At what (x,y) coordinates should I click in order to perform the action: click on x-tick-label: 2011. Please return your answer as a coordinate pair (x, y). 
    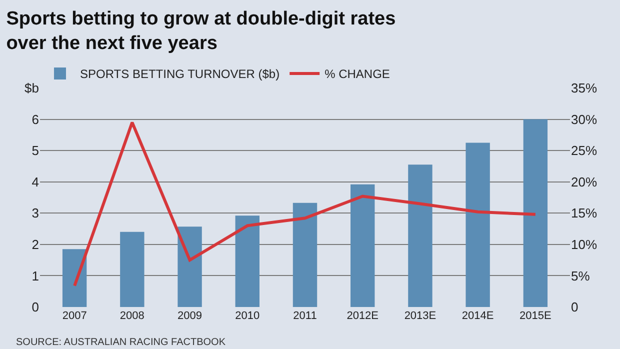
    Looking at the image, I should click on (305, 316).